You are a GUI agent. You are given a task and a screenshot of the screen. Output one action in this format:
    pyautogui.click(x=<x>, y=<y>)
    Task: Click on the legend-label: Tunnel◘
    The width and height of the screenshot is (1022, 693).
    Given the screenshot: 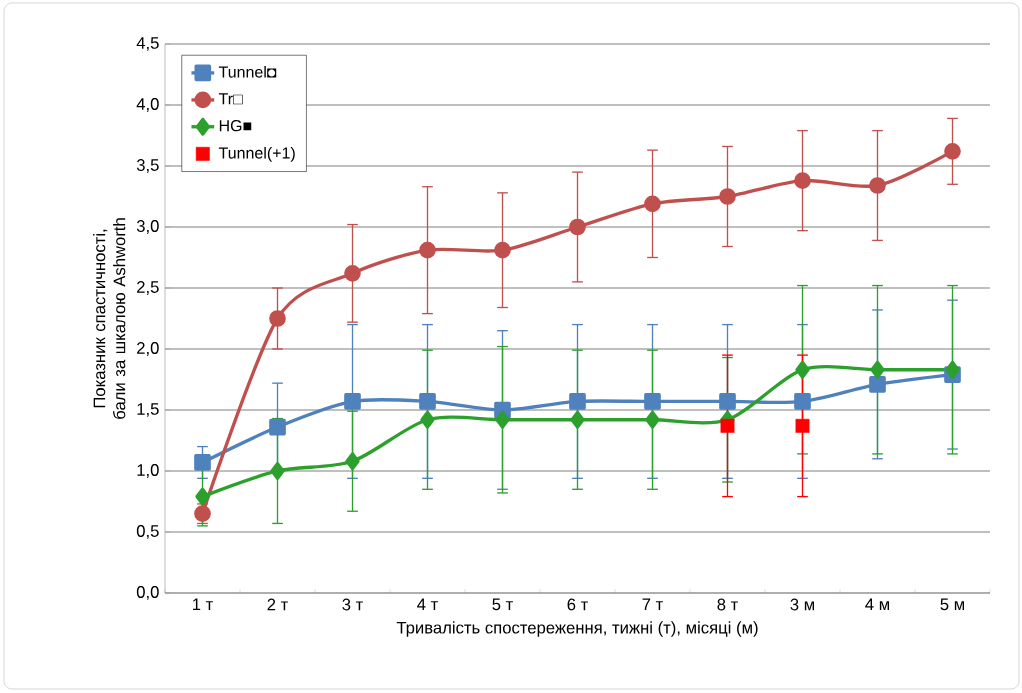 What is the action you would take?
    pyautogui.click(x=247, y=71)
    